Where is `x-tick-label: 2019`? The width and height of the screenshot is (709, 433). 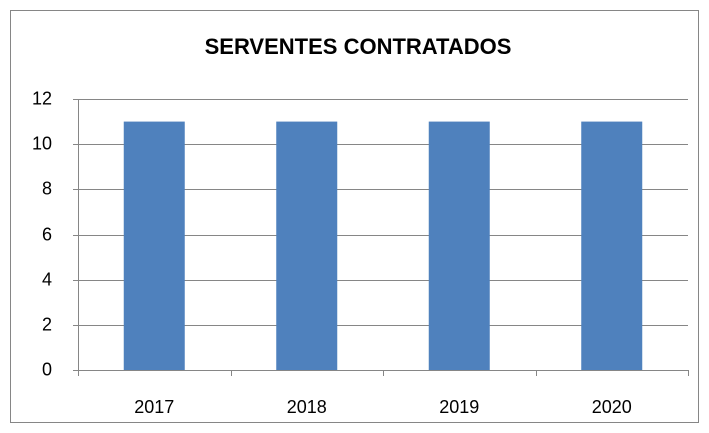
x-tick-label: 2019 is located at coordinates (459, 407).